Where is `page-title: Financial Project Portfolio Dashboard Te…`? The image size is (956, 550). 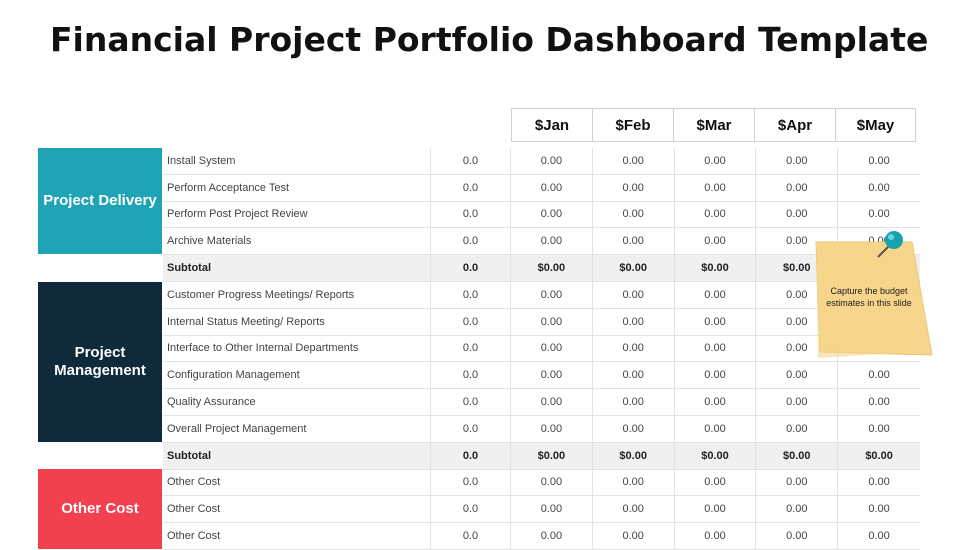
page-title: Financial Project Portfolio Dashboard Te… is located at coordinates (489, 39).